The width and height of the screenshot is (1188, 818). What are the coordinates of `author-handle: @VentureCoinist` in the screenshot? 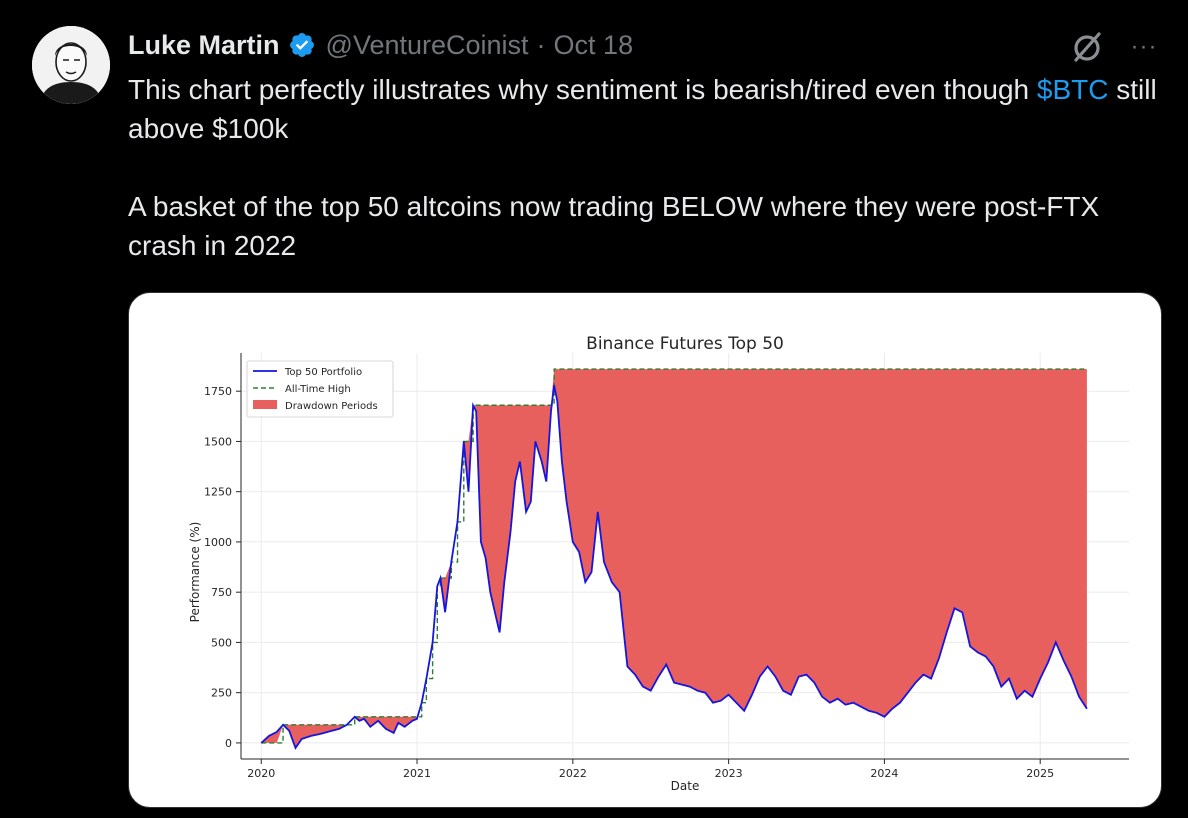 It's located at (427, 44).